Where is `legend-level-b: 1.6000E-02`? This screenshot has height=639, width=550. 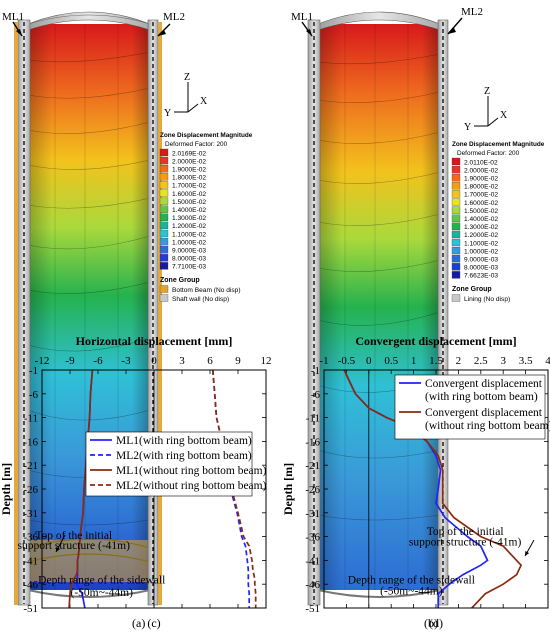
legend-level-b: 1.6000E-02 is located at coordinates (481, 203).